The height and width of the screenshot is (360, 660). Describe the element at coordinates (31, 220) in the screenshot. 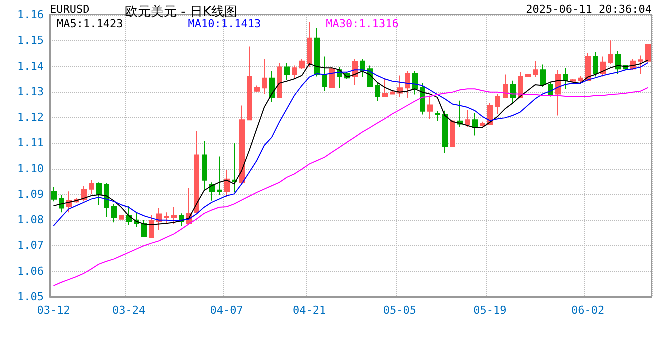

I see `y-tick-label: 1.08` at that location.